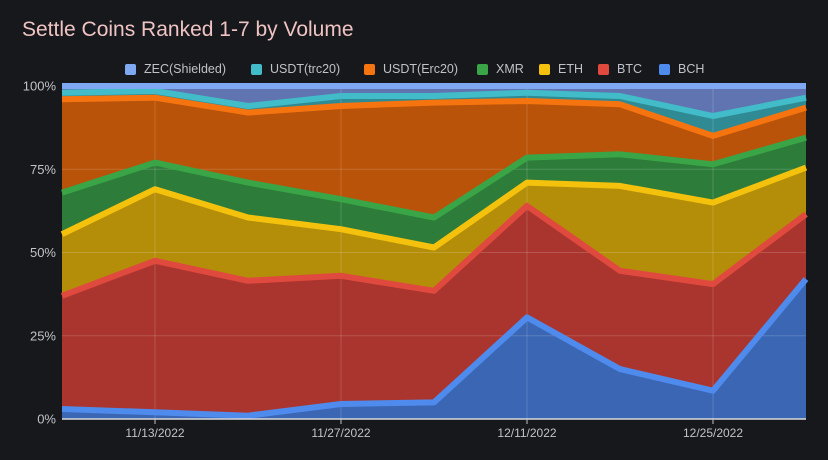  Describe the element at coordinates (510, 69) in the screenshot. I see `legend-label-xmr: XMR` at that location.